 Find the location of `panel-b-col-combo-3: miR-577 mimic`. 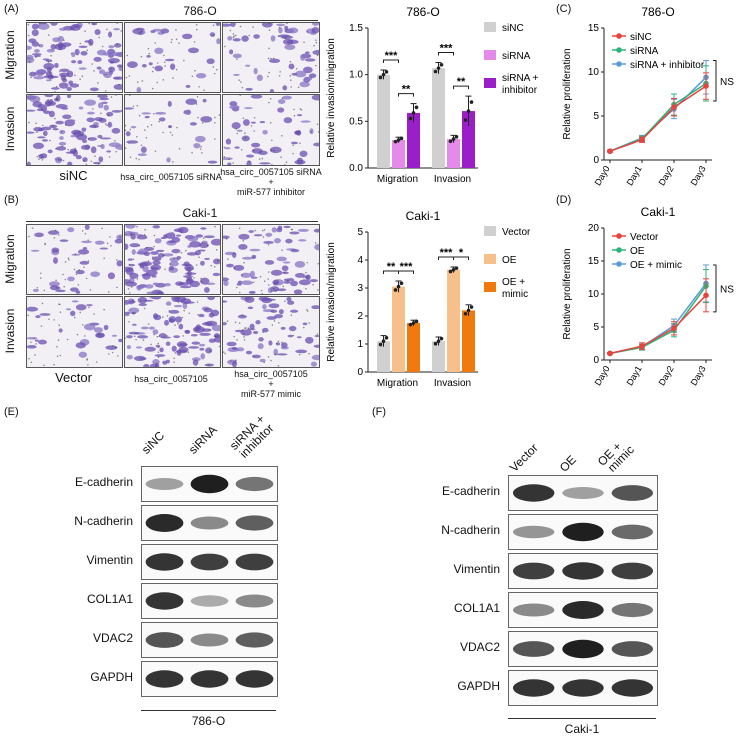

panel-b-col-combo-3: miR-577 mimic is located at coordinates (270, 394).